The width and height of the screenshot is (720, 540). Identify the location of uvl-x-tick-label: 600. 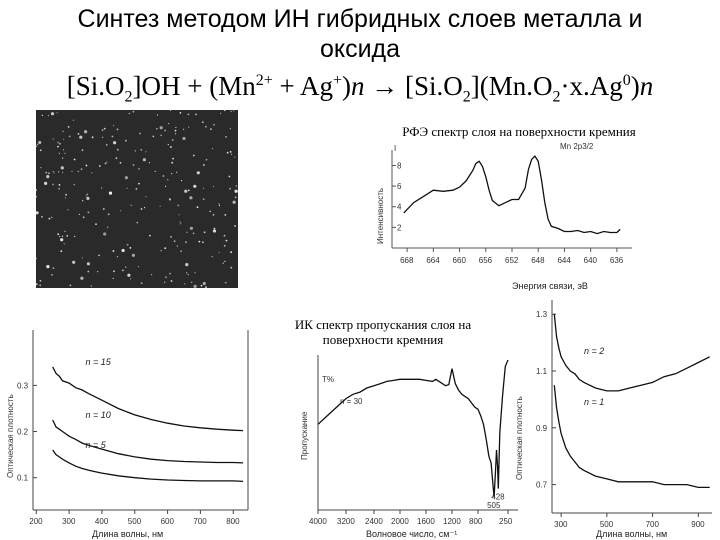
(168, 521).